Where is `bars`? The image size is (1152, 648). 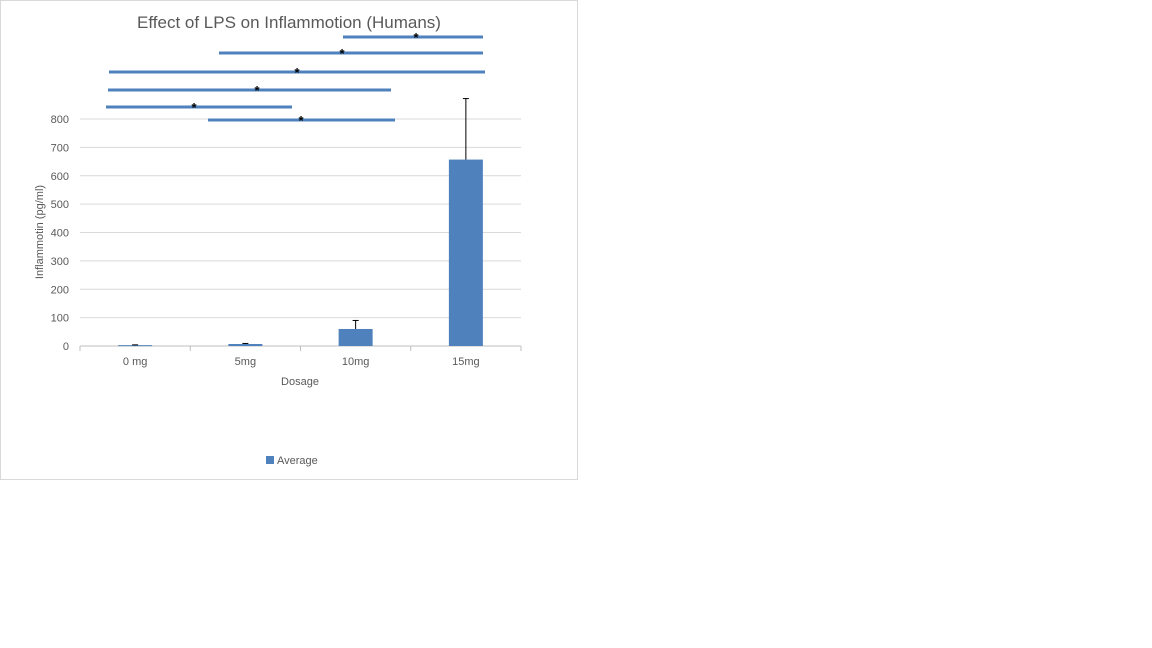
bars is located at coordinates (300, 253).